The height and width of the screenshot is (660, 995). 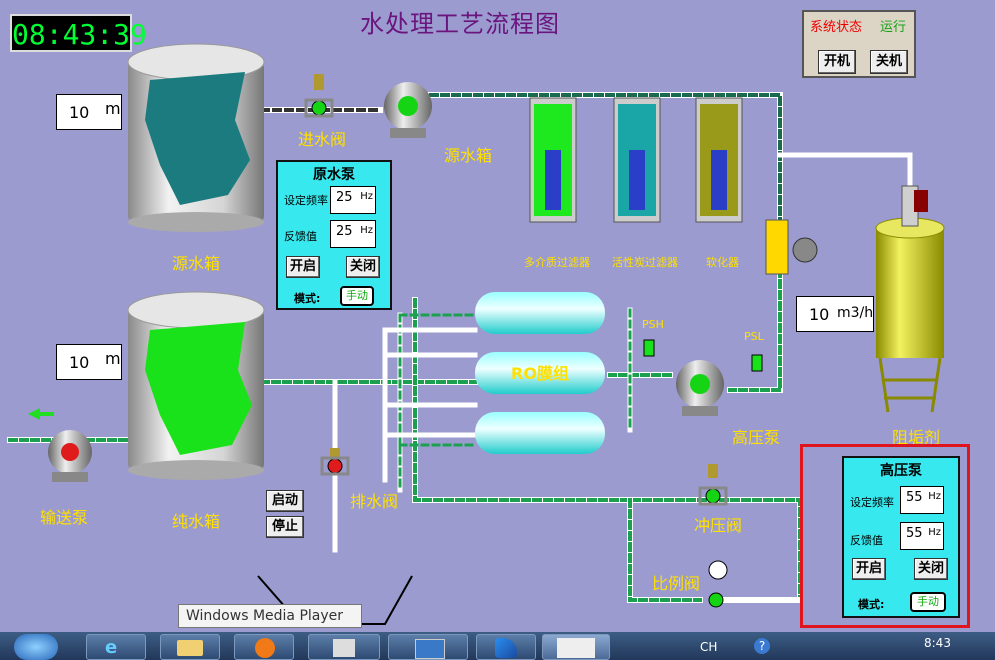 I want to click on raw-pump-mode-label: 模式:, so click(x=307, y=298).